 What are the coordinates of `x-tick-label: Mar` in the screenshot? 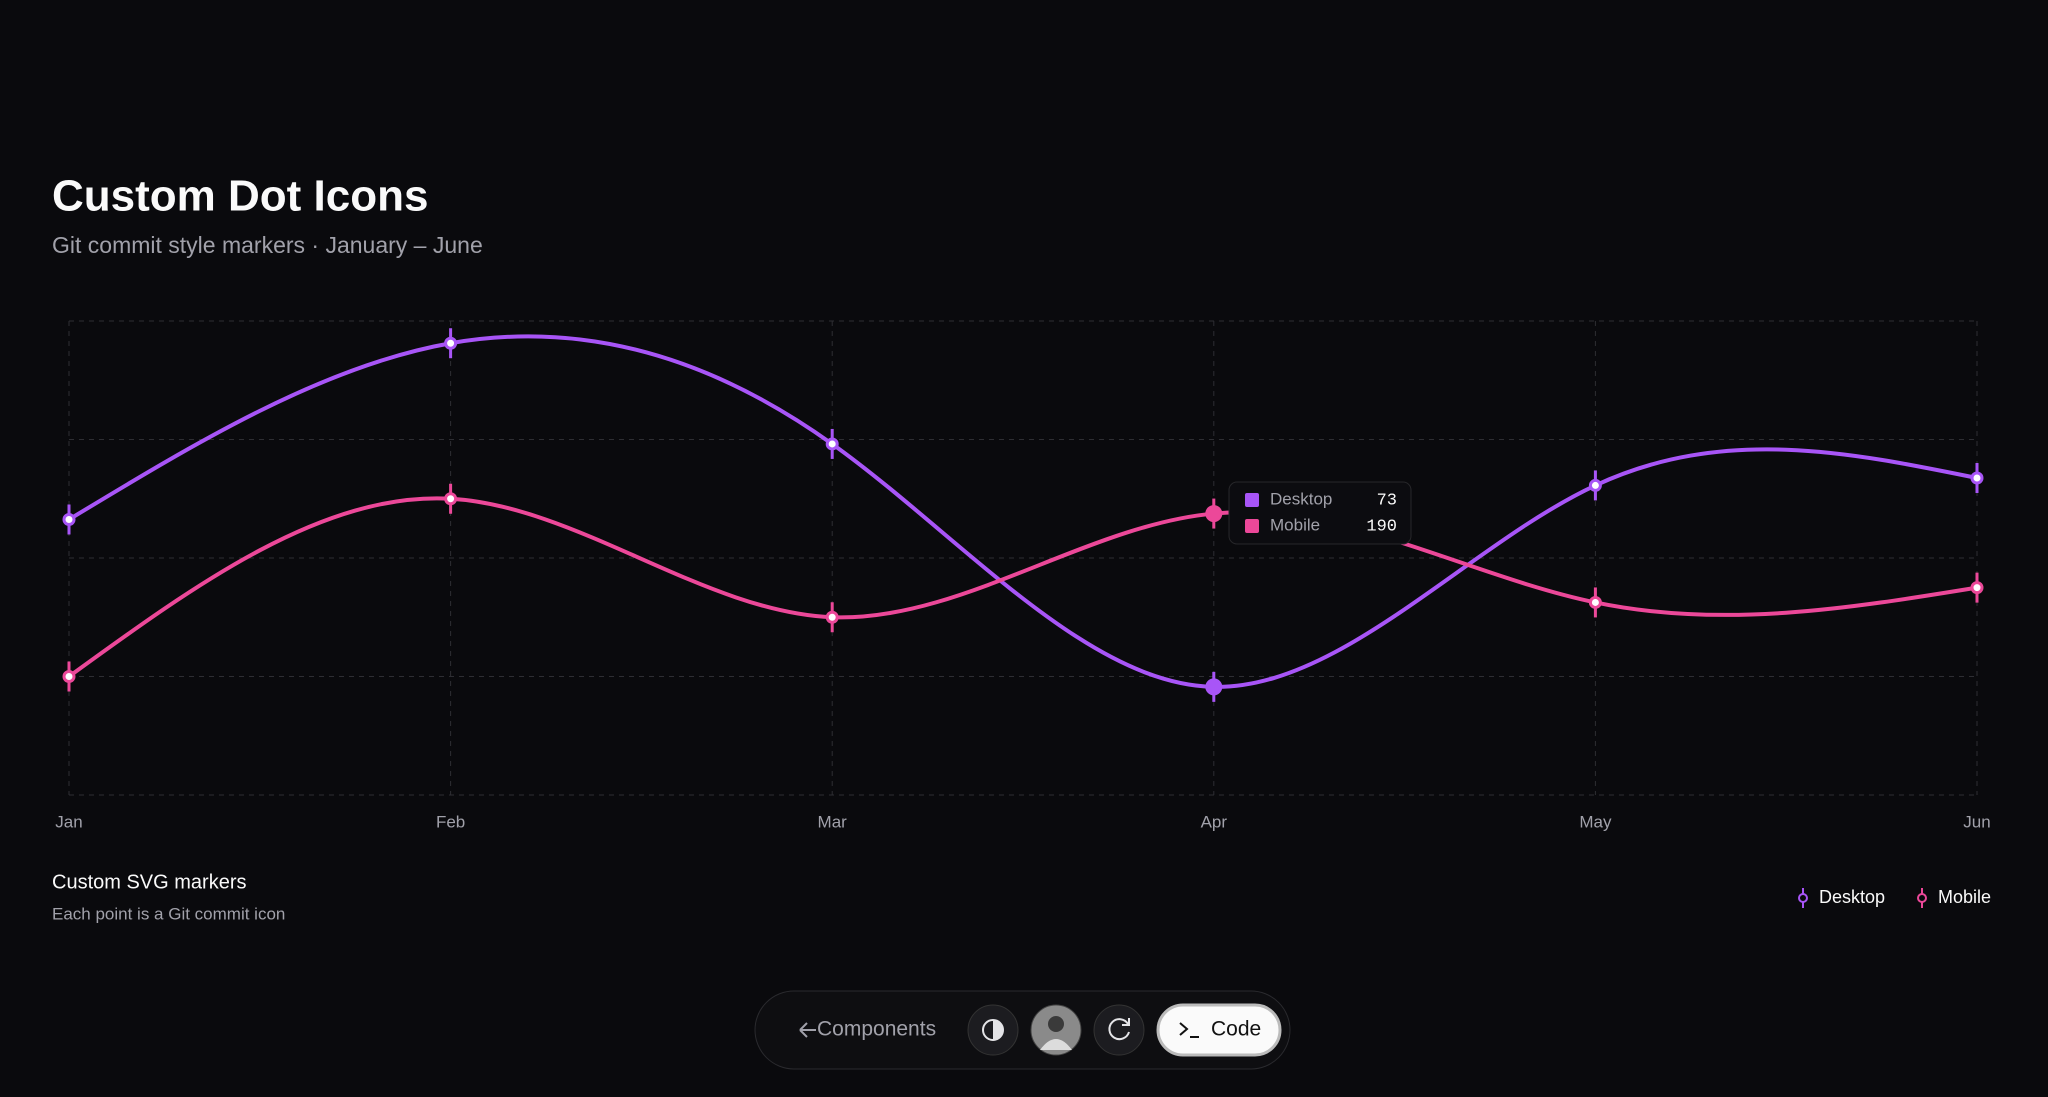 It's located at (833, 821).